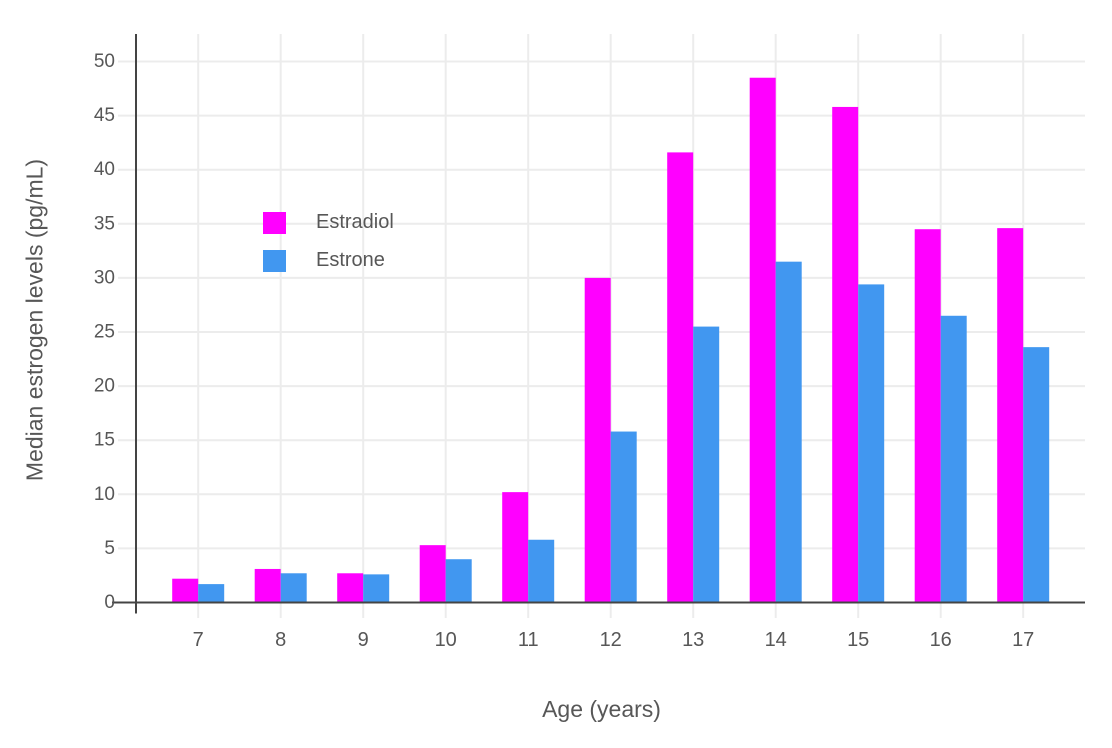 Image resolution: width=1112 pixels, height=748 pixels. What do you see at coordinates (941, 640) in the screenshot?
I see `x-tick-label: 16` at bounding box center [941, 640].